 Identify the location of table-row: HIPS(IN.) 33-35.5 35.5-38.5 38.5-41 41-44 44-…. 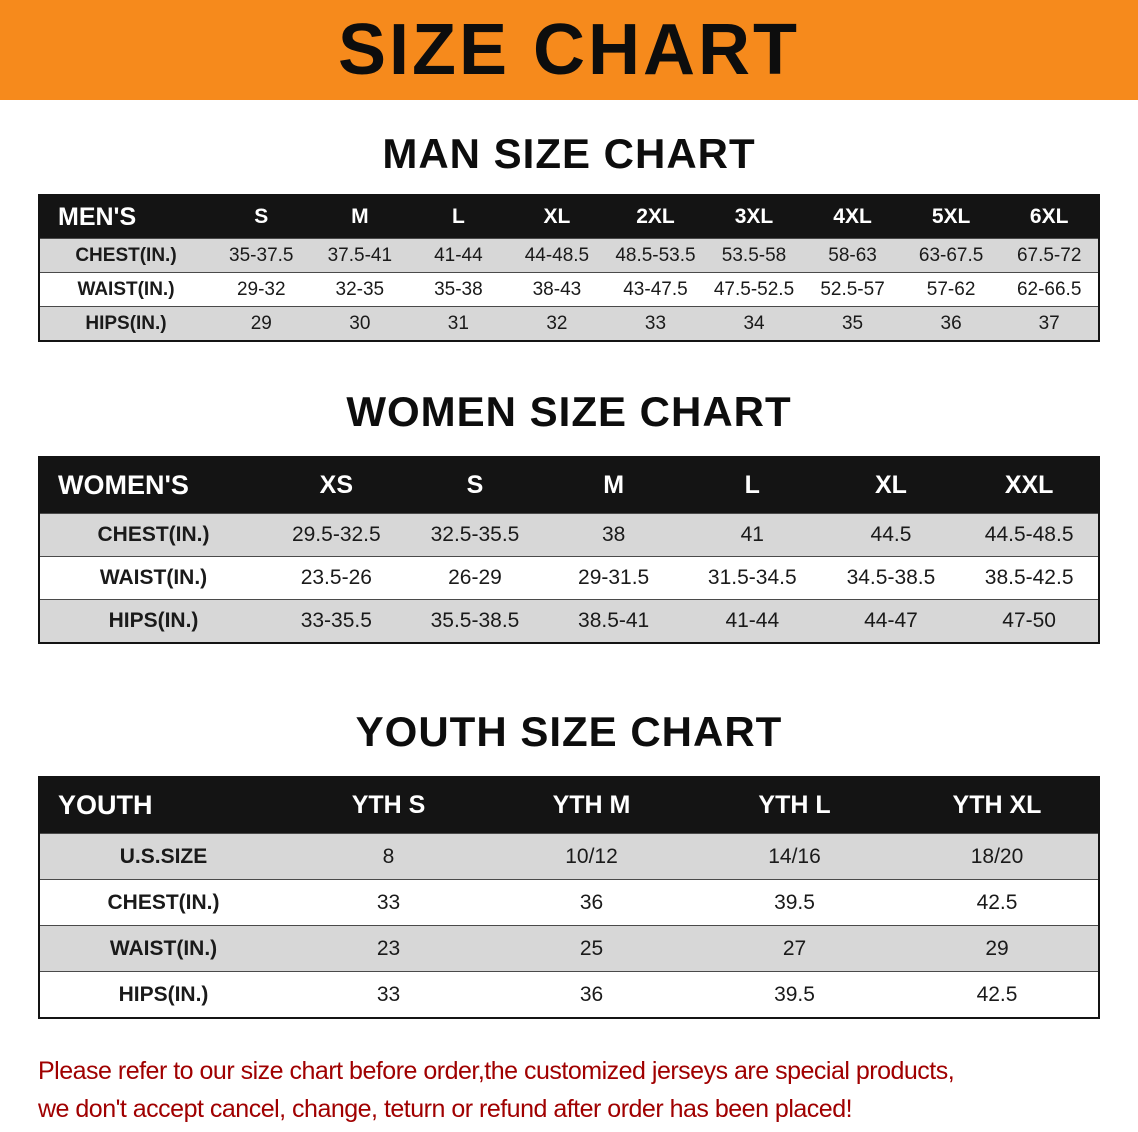
(569, 621).